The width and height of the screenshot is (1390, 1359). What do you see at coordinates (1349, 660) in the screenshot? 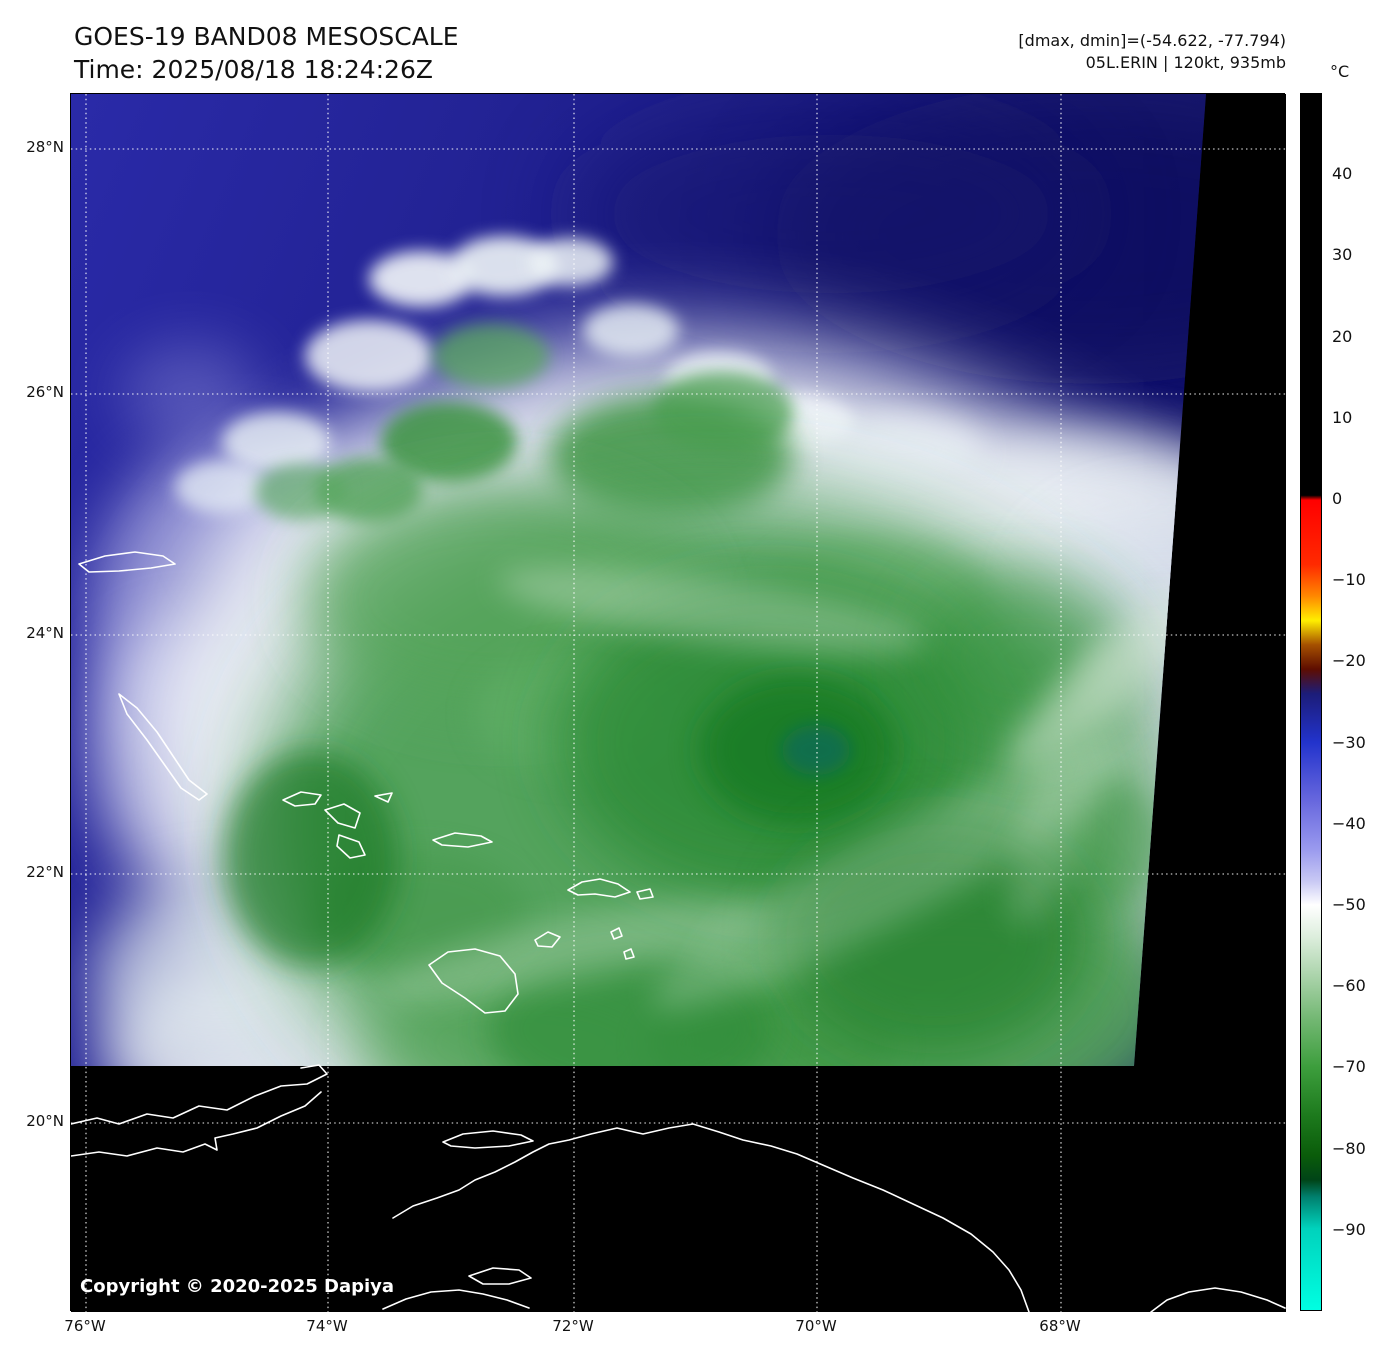
I see `colorbar-tick: −20` at bounding box center [1349, 660].